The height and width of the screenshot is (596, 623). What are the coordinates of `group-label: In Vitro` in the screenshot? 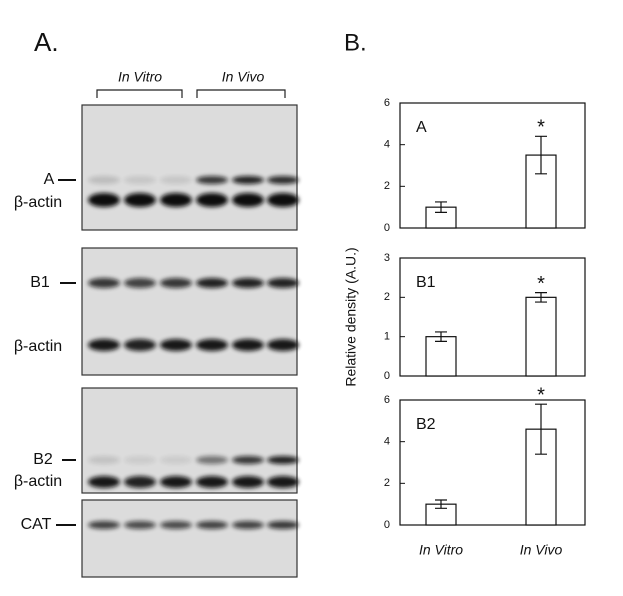 It's located at (140, 77).